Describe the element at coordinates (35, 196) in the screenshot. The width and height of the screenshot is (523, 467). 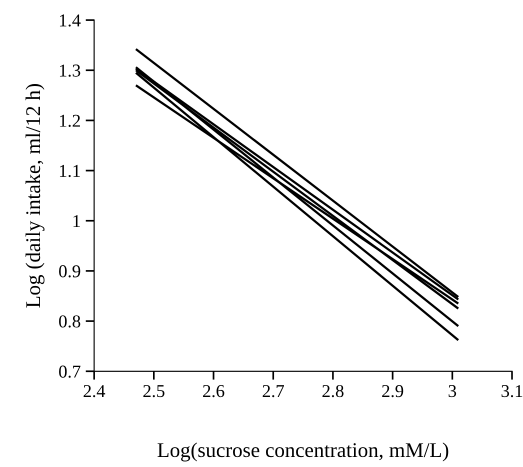
I see `y-axis-title: Log (daily intake, ml/12 h)` at that location.